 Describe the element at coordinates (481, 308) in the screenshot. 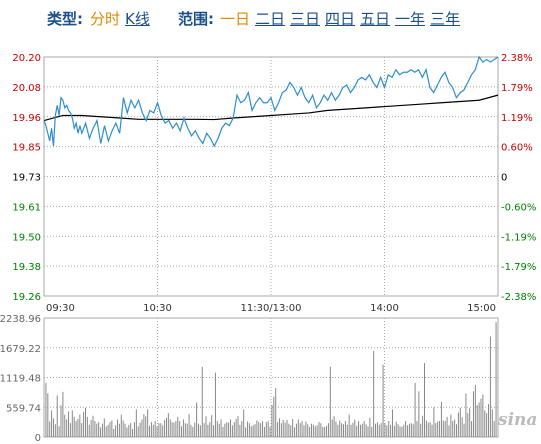

I see `time-tick-label: 15:00` at that location.